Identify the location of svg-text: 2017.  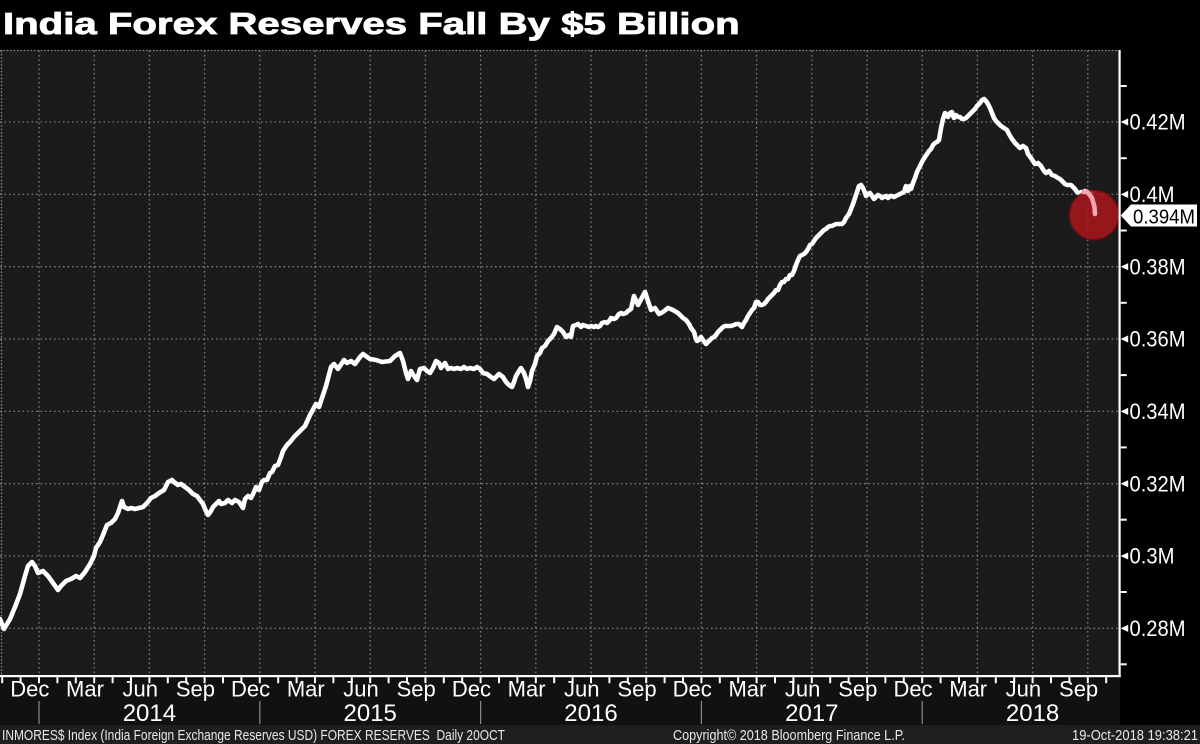
(811, 713).